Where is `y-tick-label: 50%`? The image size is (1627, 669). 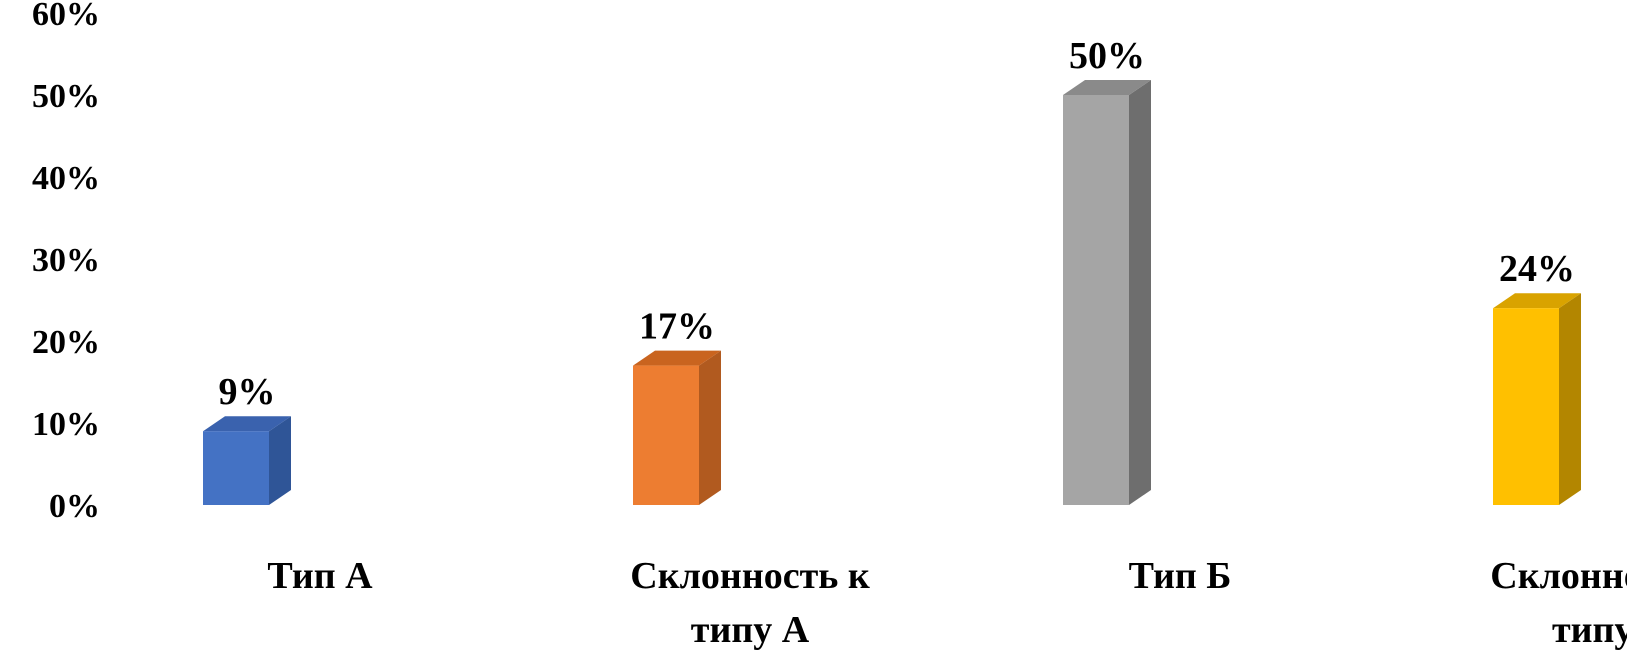 y-tick-label: 50% is located at coordinates (66, 96).